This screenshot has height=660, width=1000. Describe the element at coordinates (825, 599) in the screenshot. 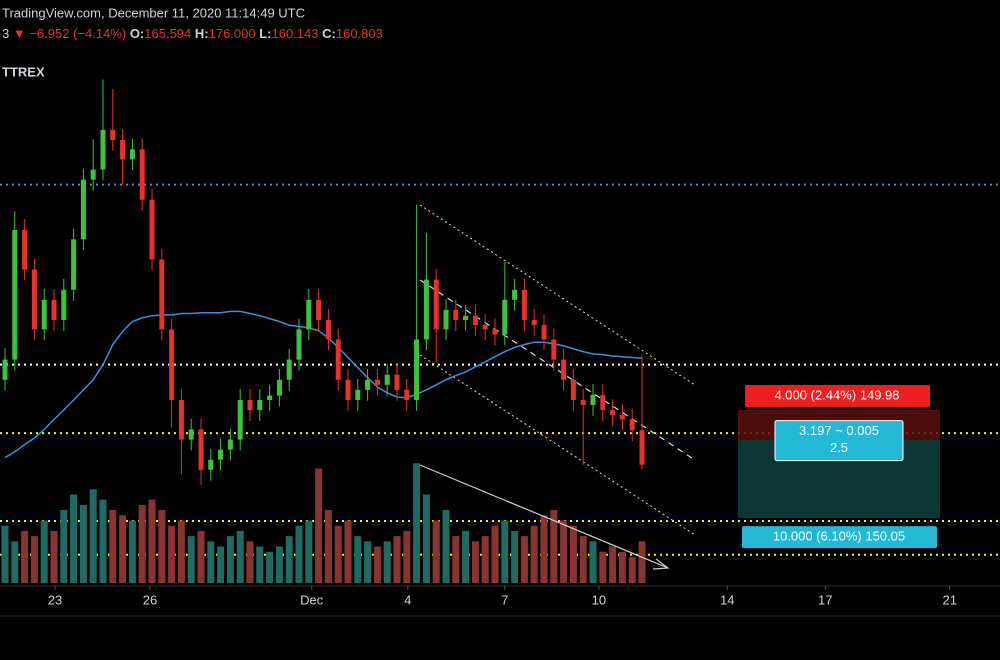

I see `x-tick-label: 17` at that location.